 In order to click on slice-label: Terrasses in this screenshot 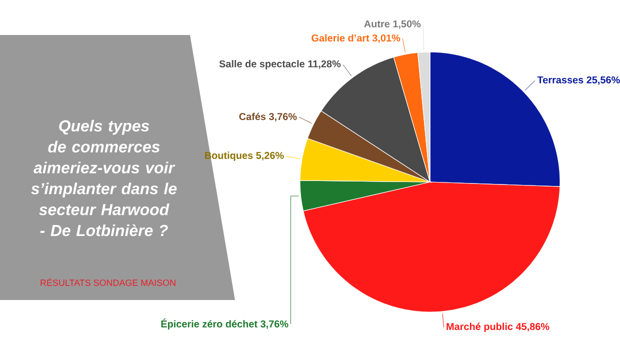, I will do `click(560, 80)`.